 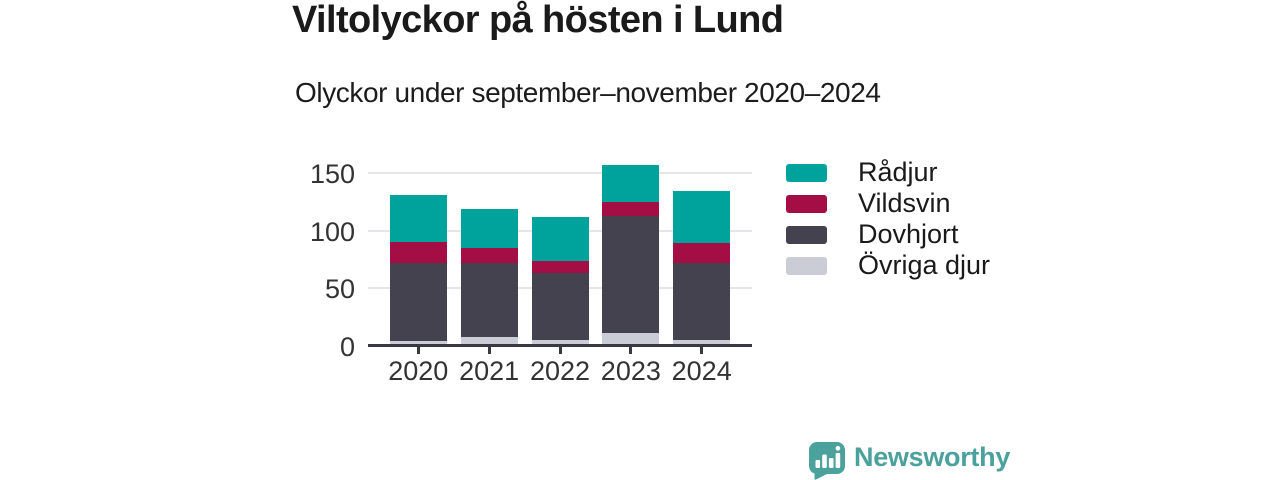 What do you see at coordinates (347, 346) in the screenshot?
I see `y-axis-tick-label: 0` at bounding box center [347, 346].